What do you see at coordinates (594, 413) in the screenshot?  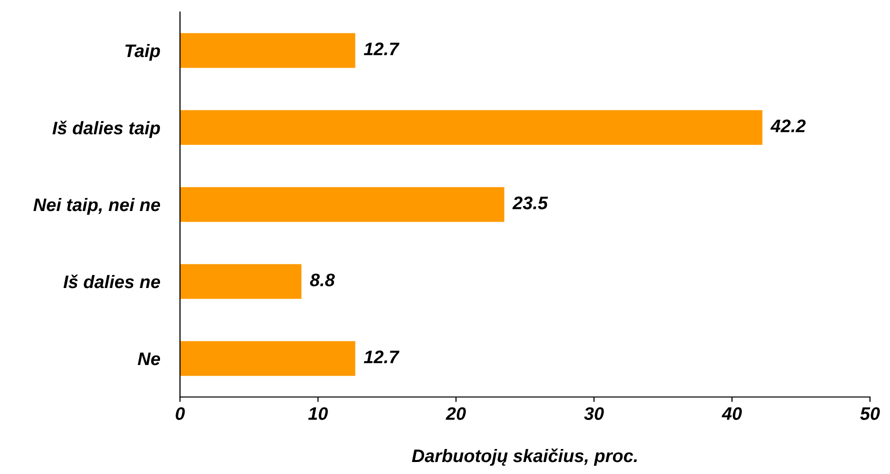 I see `x-tick-label: 30` at bounding box center [594, 413].